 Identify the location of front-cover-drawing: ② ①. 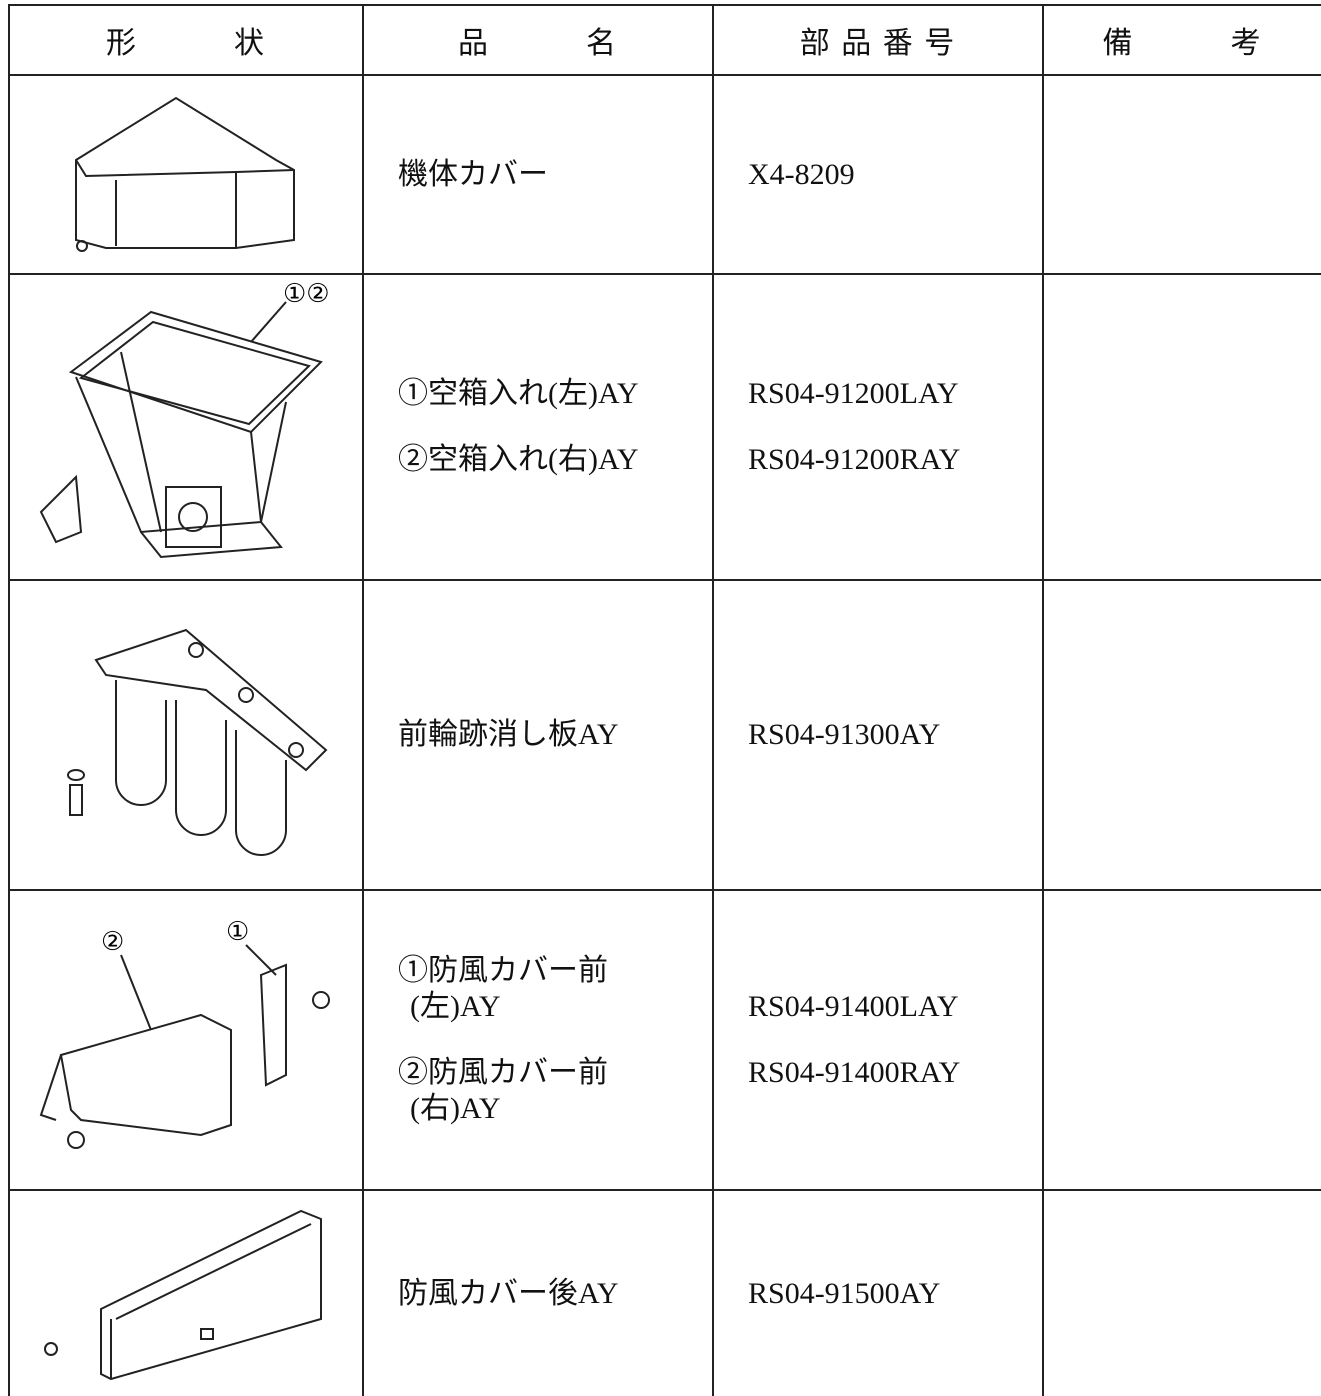
(184, 1033).